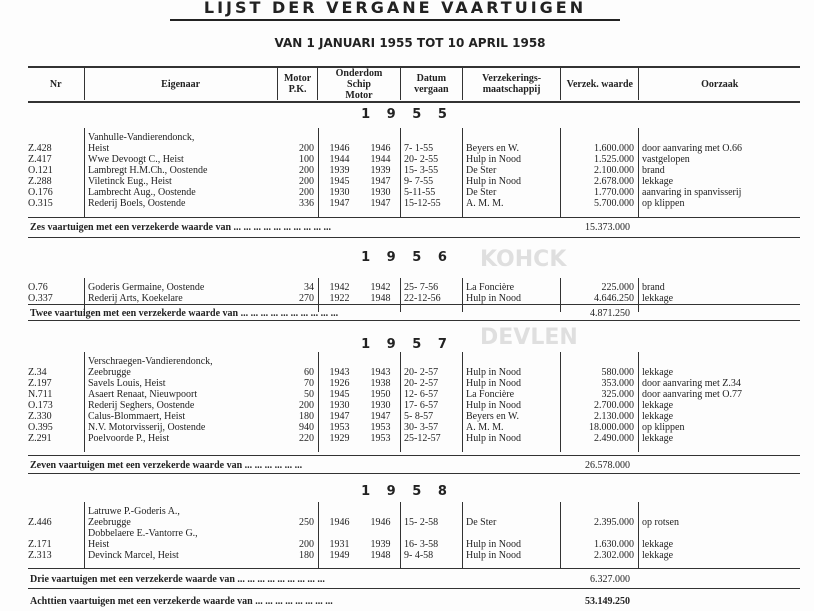  Describe the element at coordinates (599, 159) in the screenshot. I see `insured-value: 1.525.000` at that location.